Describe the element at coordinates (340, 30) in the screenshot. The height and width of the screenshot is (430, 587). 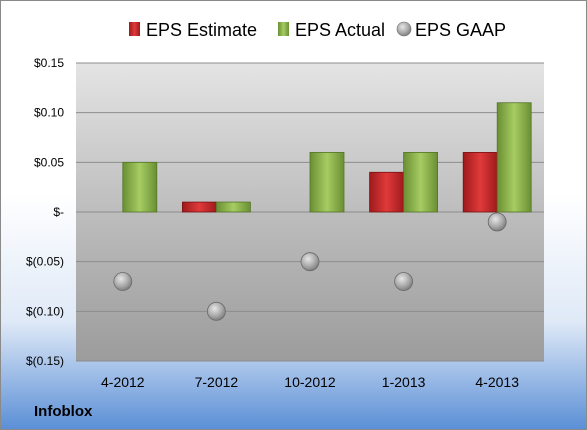
I see `legend-eps-actual-label: EPS Actual` at that location.